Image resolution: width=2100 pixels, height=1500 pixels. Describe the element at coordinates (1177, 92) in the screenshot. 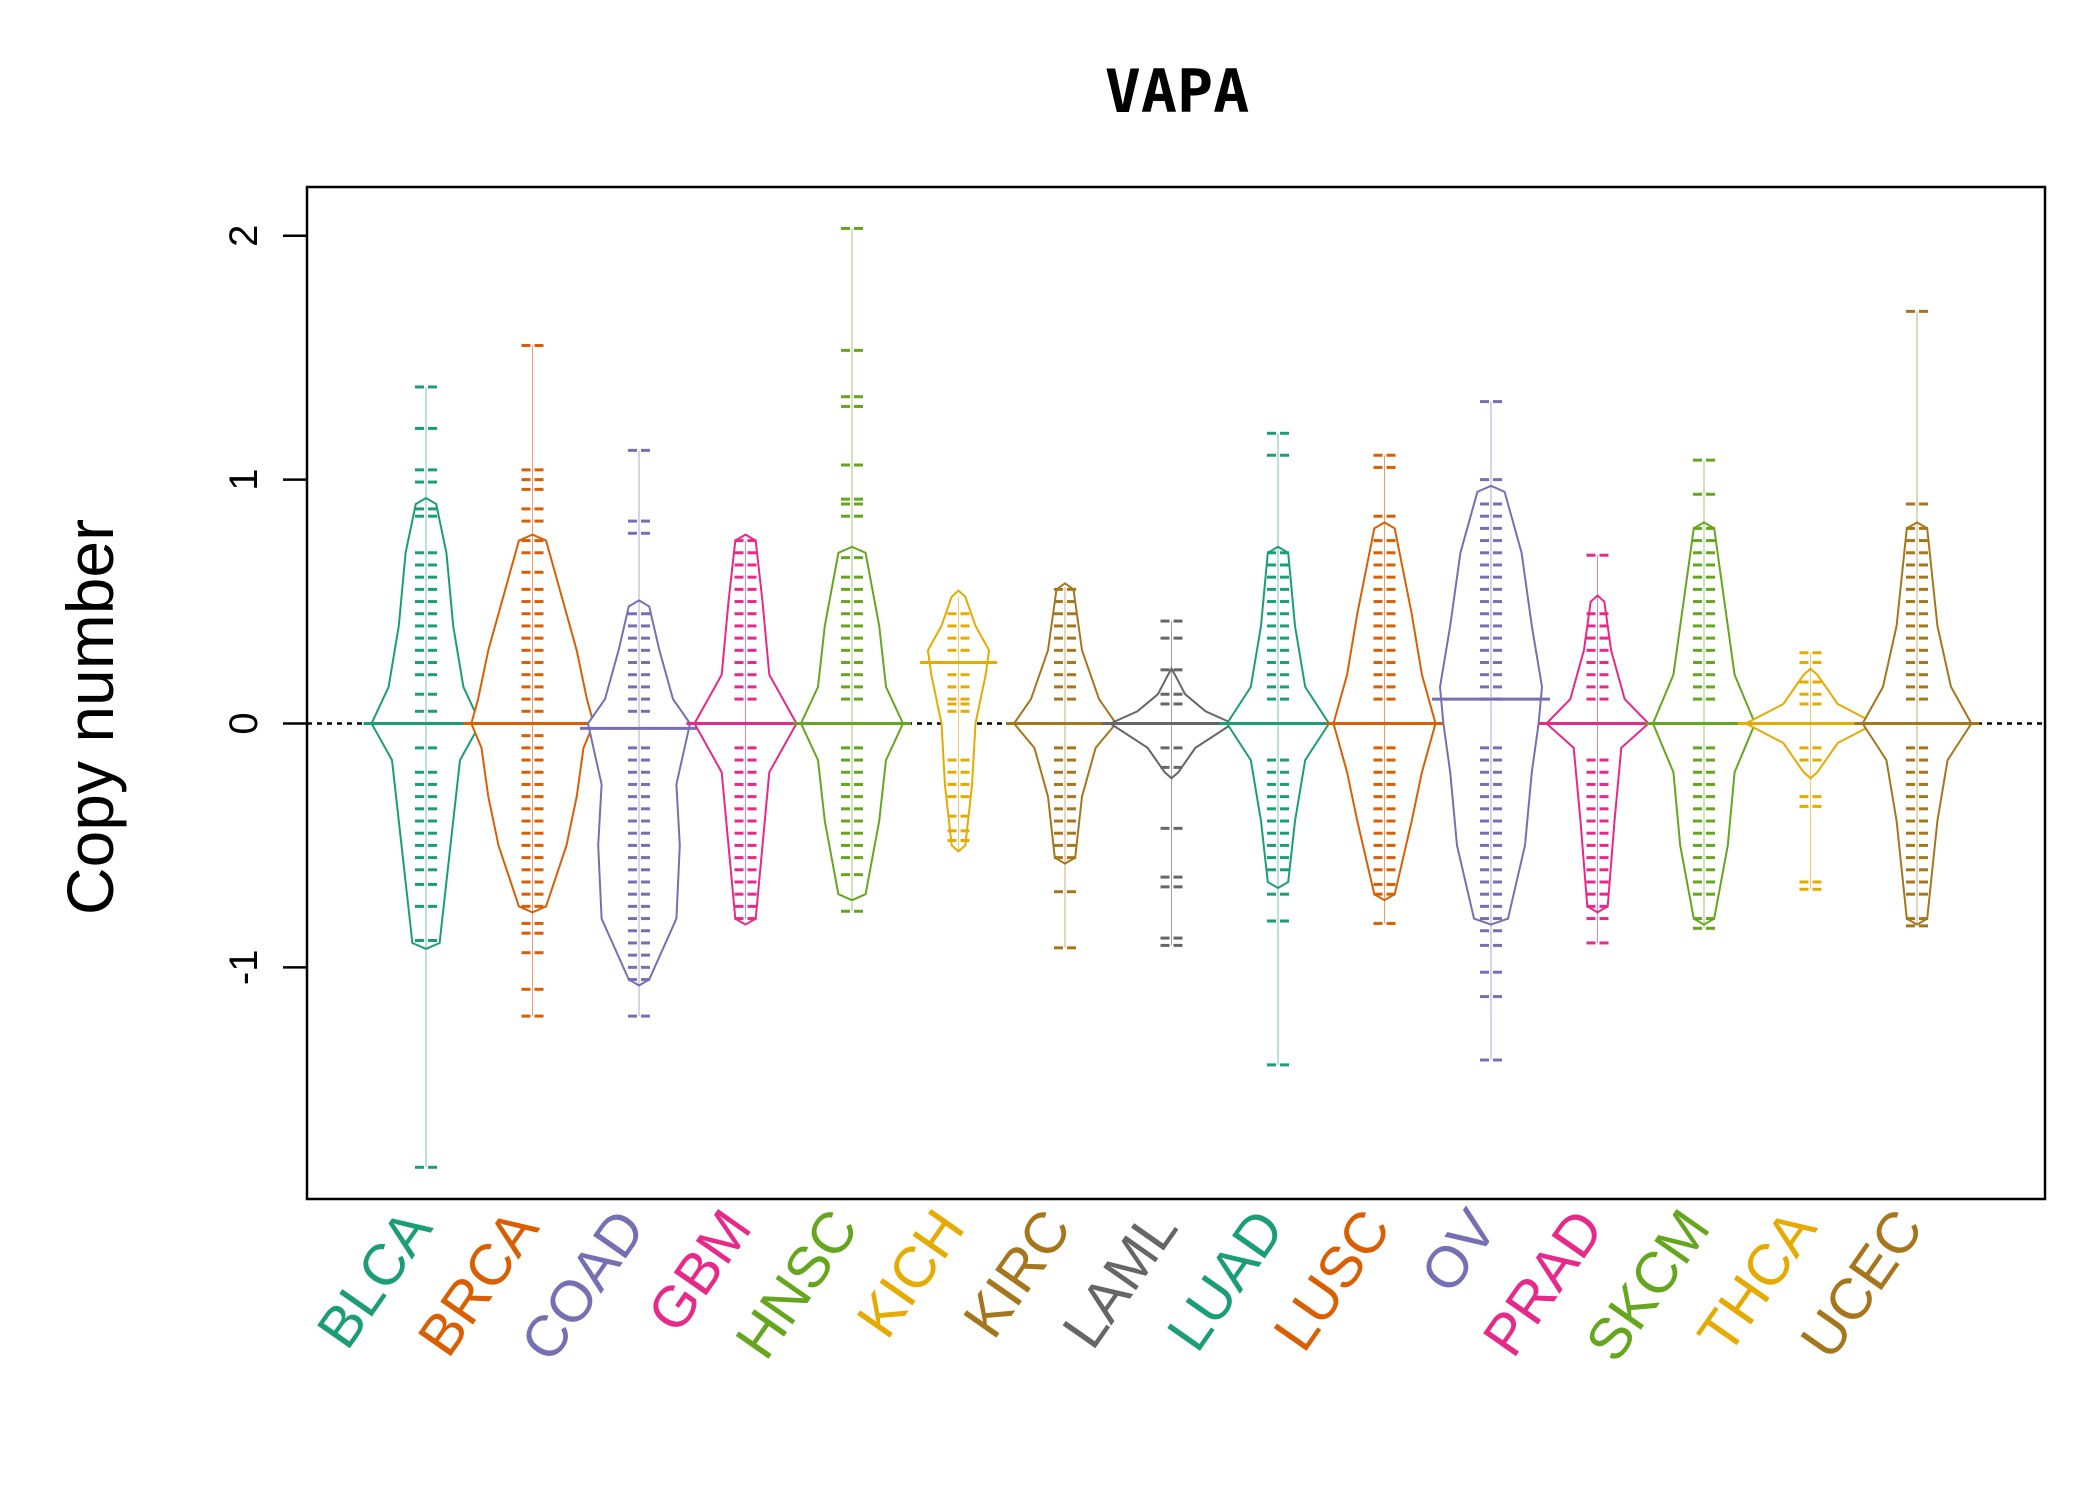

I see `chart-title: VAPA` at that location.